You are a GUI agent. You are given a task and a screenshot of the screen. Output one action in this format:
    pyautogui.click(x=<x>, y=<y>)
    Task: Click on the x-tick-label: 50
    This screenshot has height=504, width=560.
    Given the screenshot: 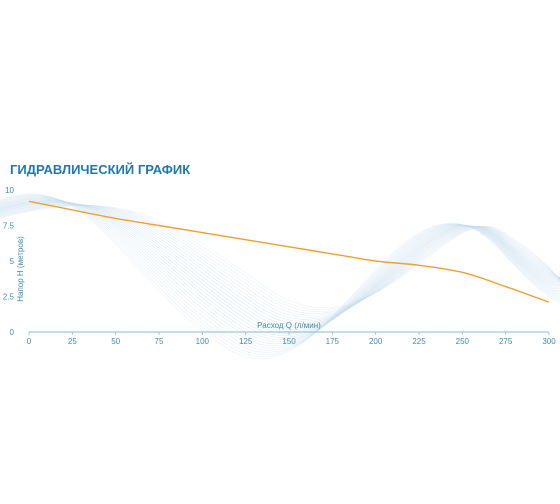 What is the action you would take?
    pyautogui.click(x=115, y=341)
    